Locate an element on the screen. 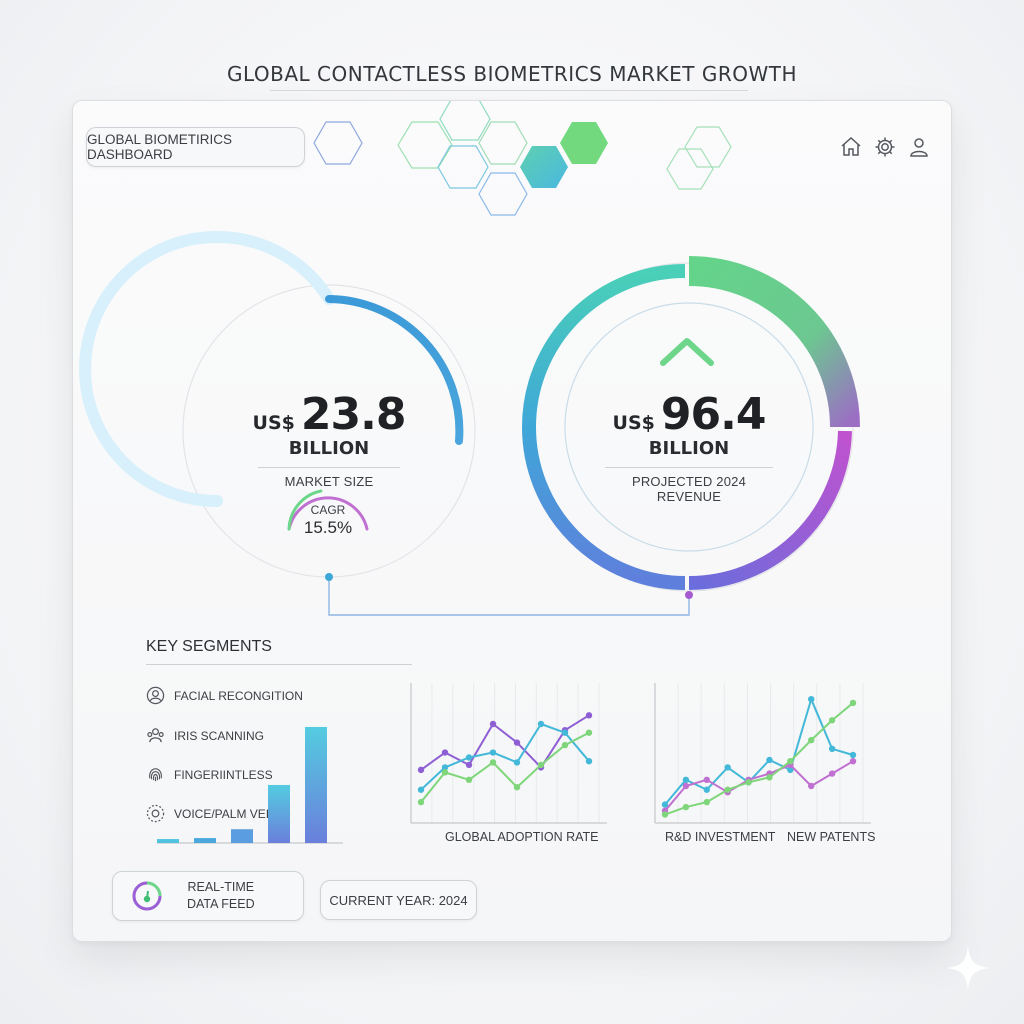 The image size is (1024, 1024). segment-label: VOICE/PALM VEIN is located at coordinates (226, 813).